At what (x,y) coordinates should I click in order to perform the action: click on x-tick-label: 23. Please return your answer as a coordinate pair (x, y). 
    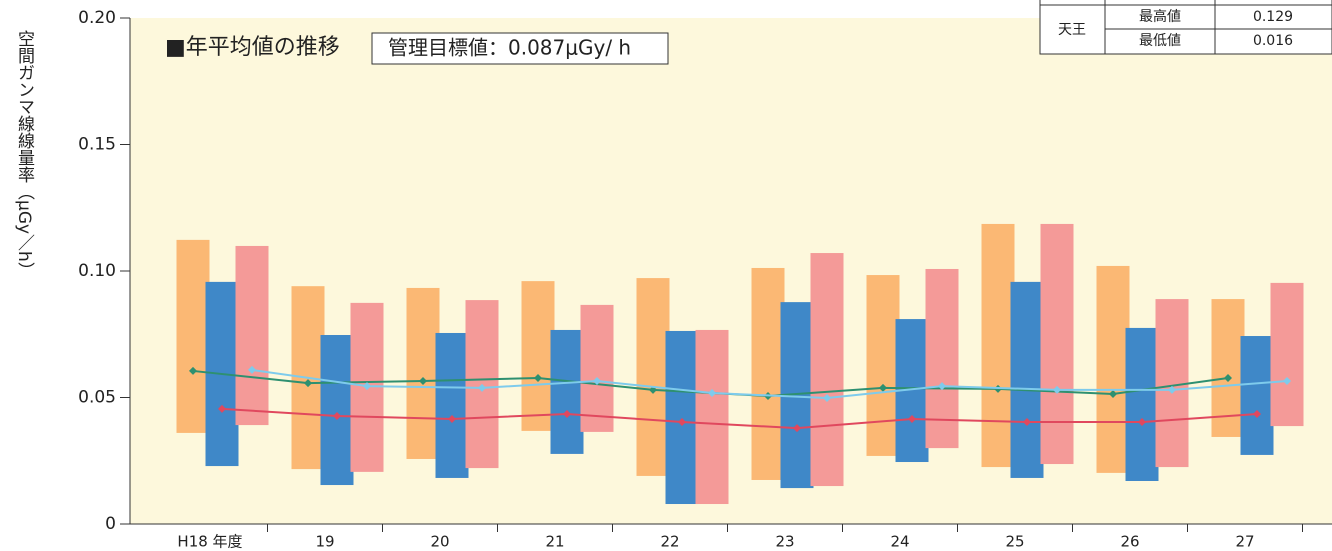
    Looking at the image, I should click on (784, 542).